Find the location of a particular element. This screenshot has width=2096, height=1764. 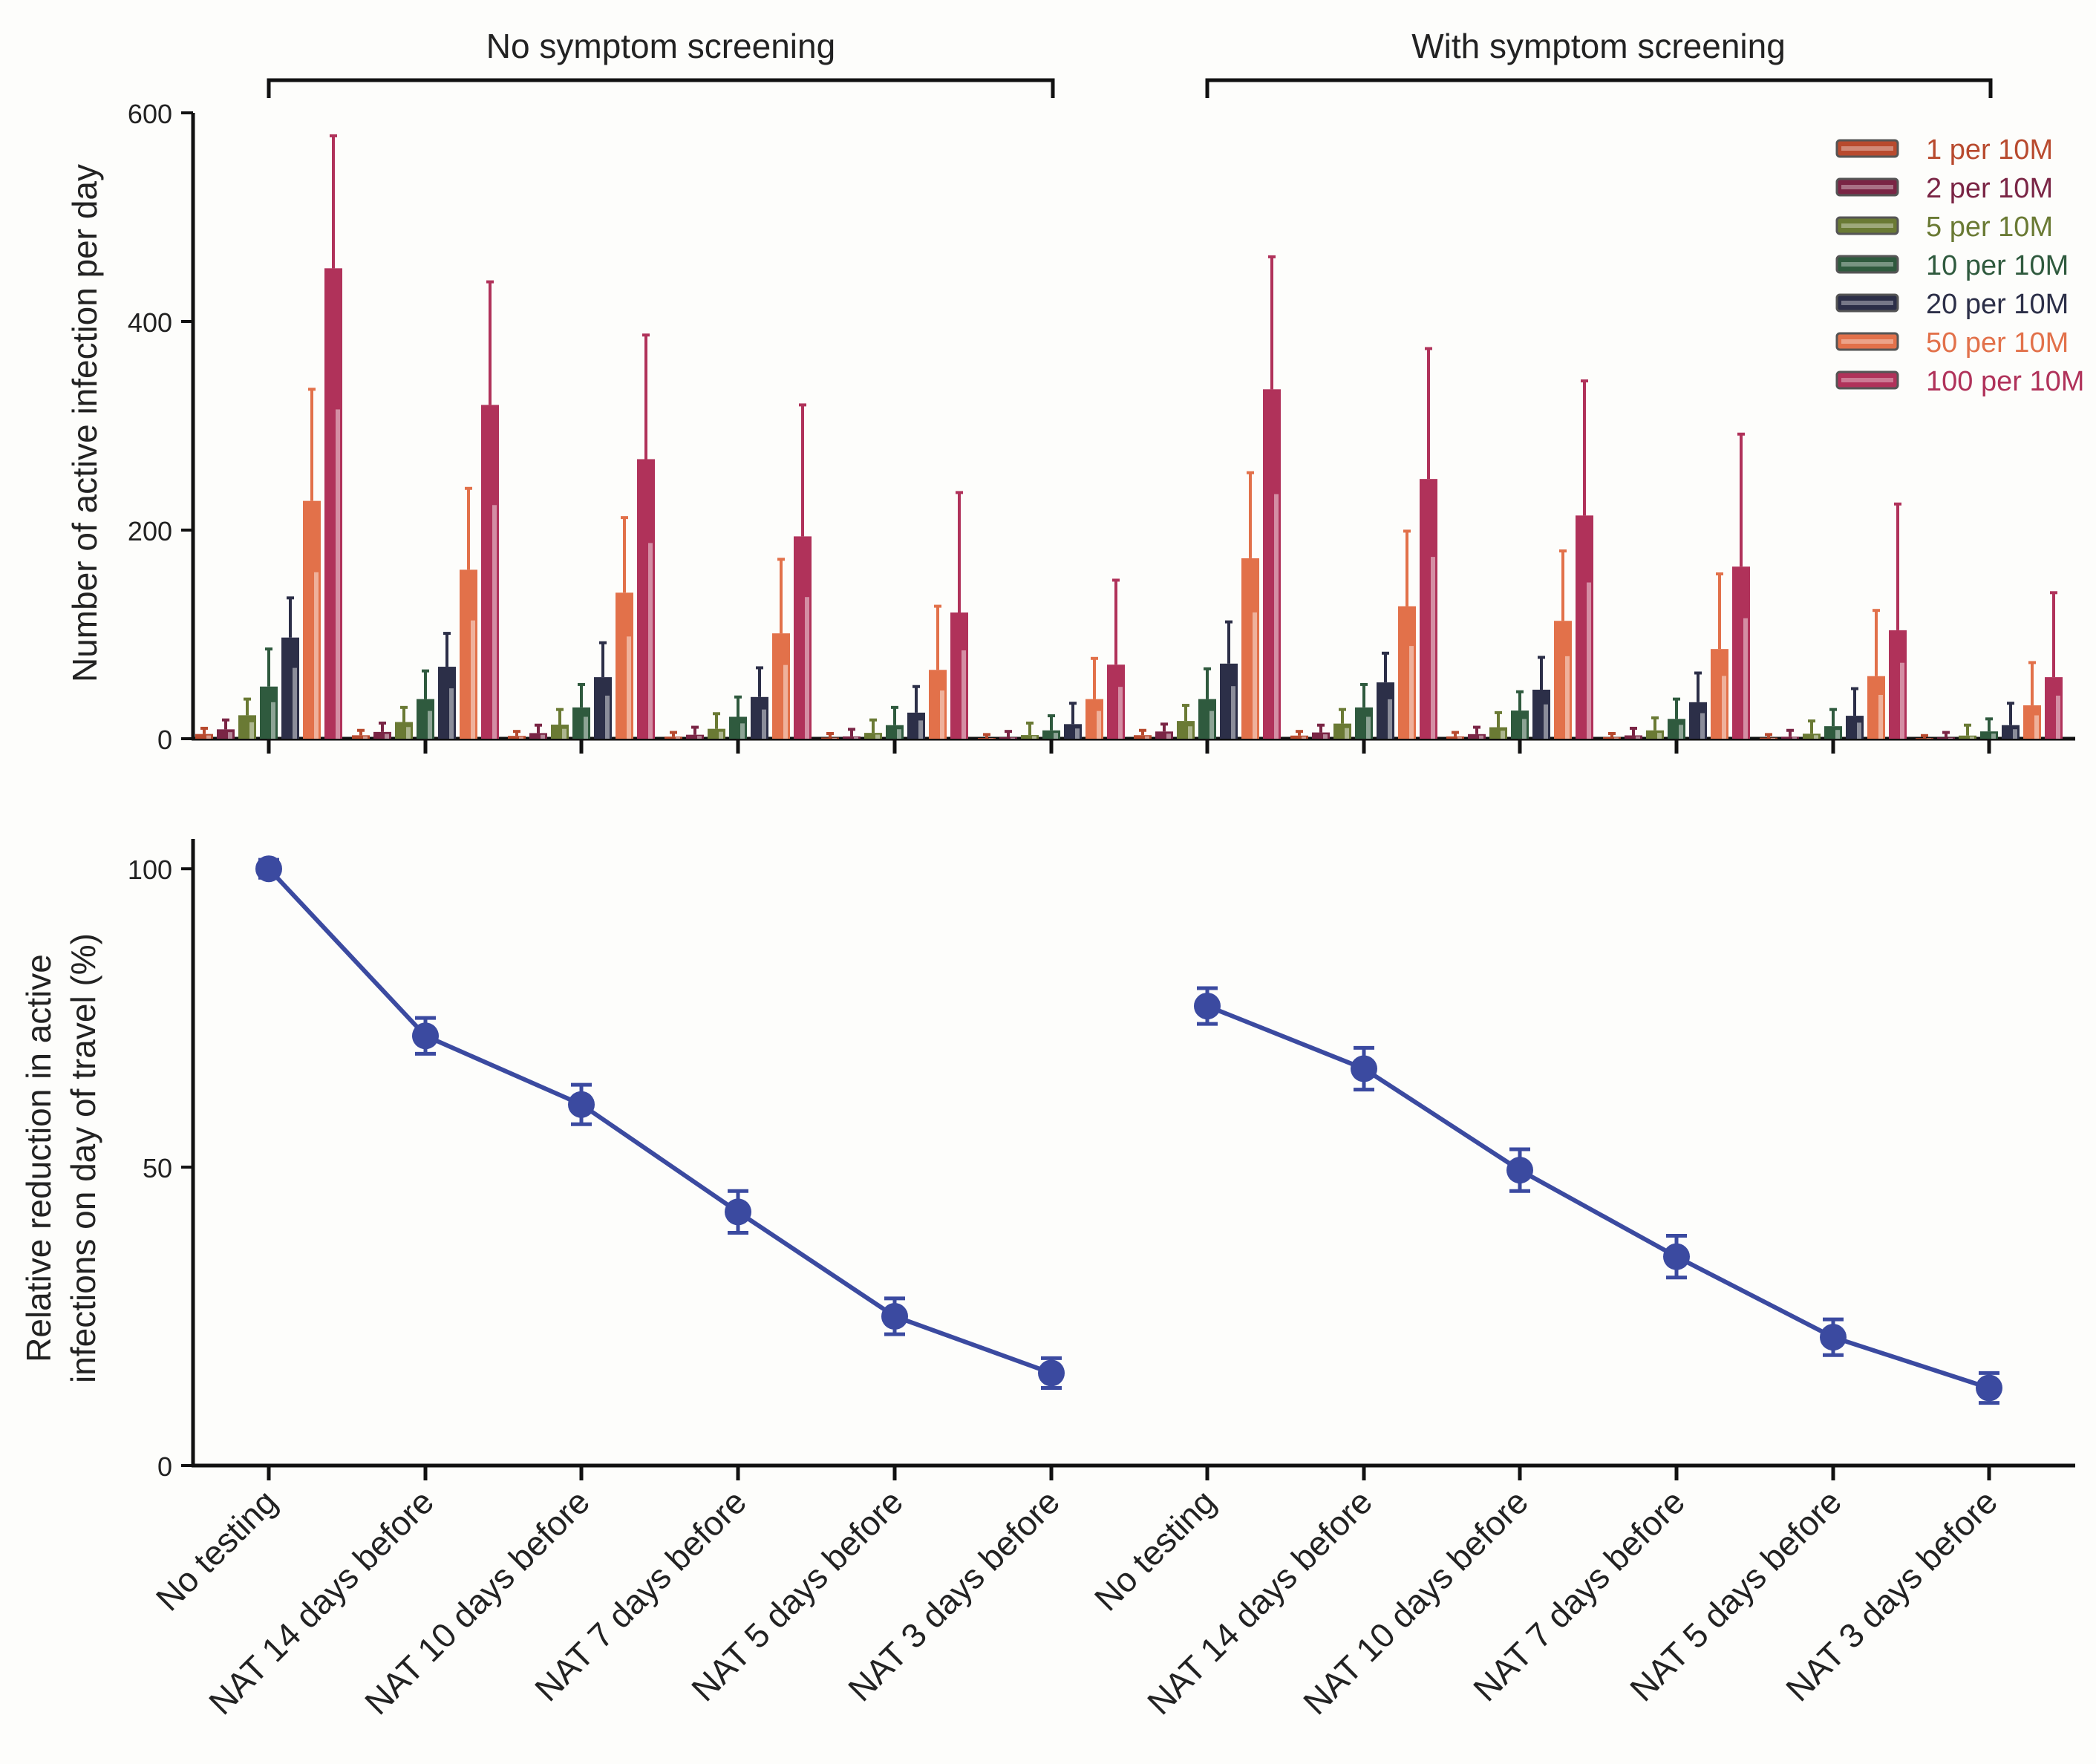

legend-label: 100 per 10M is located at coordinates (2005, 381).